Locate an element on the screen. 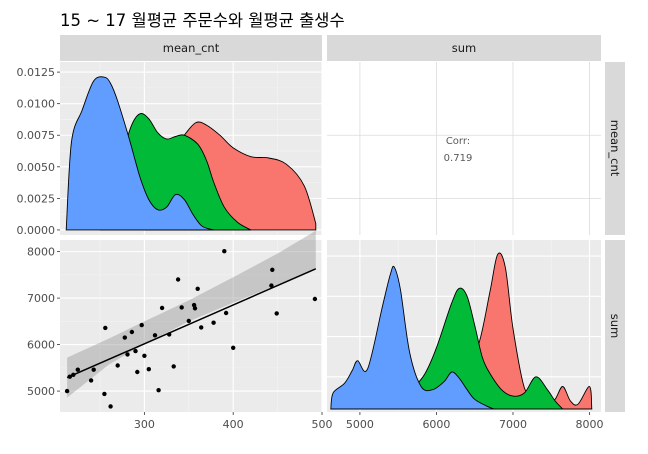  column-strip-label-mean-cnt: mean_cnt is located at coordinates (191, 48).